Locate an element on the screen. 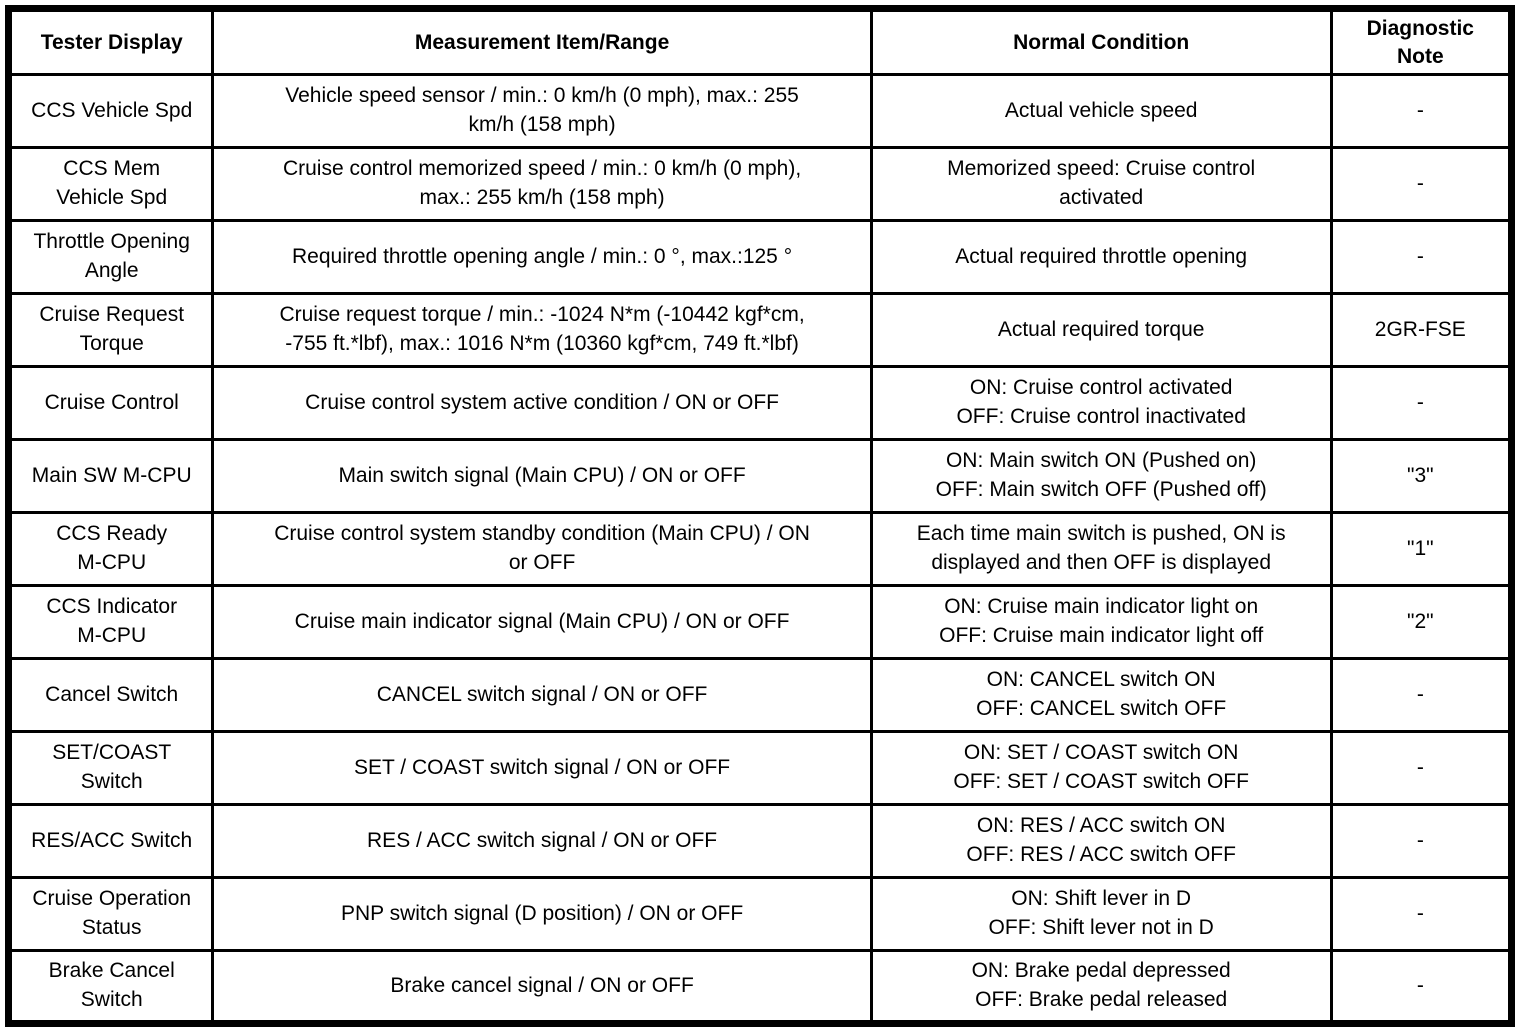  cell-measurement: Brake cancel signal / ON or OFF is located at coordinates (542, 987).